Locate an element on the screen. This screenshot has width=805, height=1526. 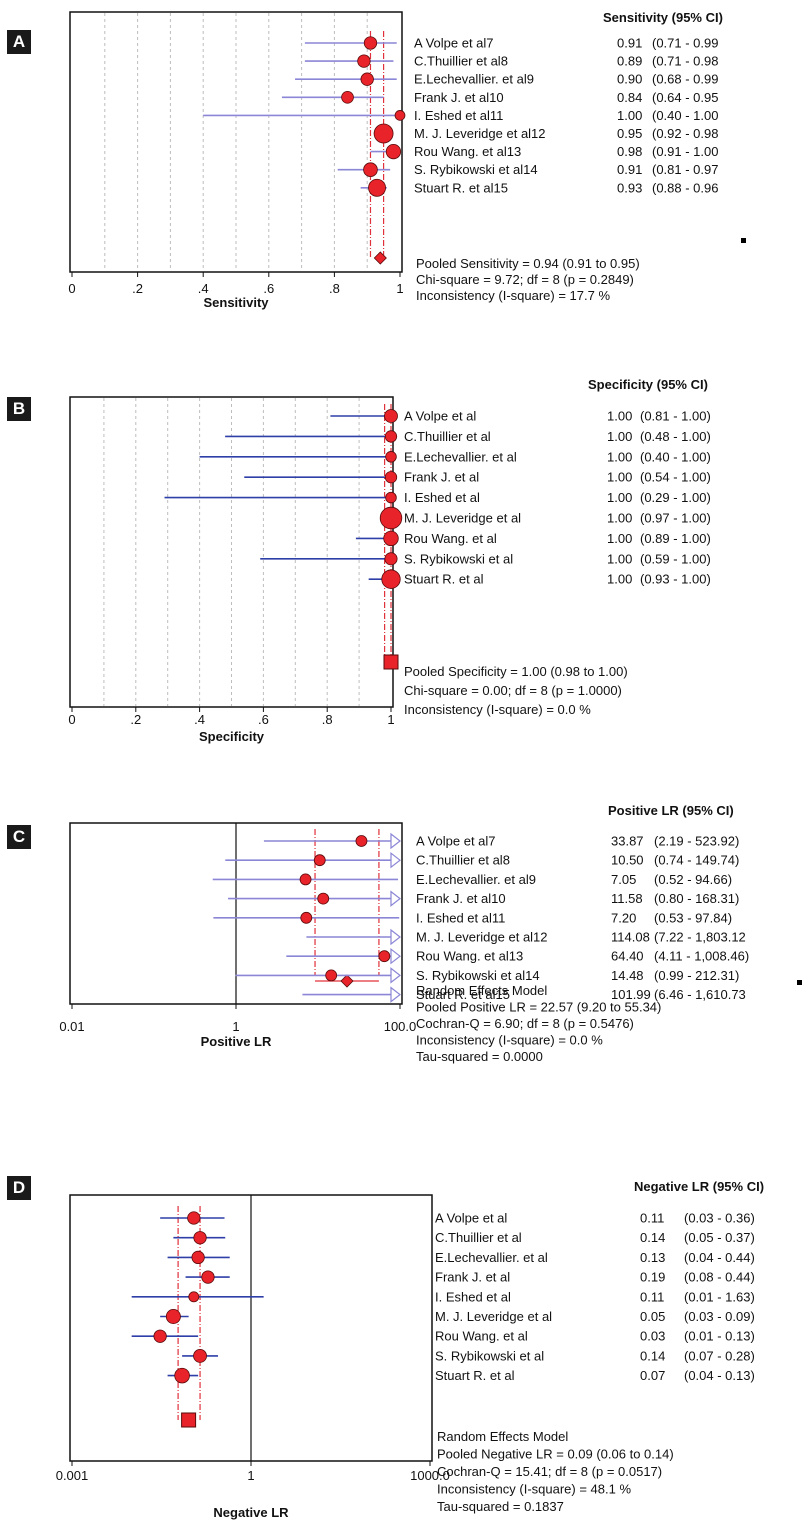
panel-d-study-ci: (0.04 - 0.13) is located at coordinates (719, 1375).